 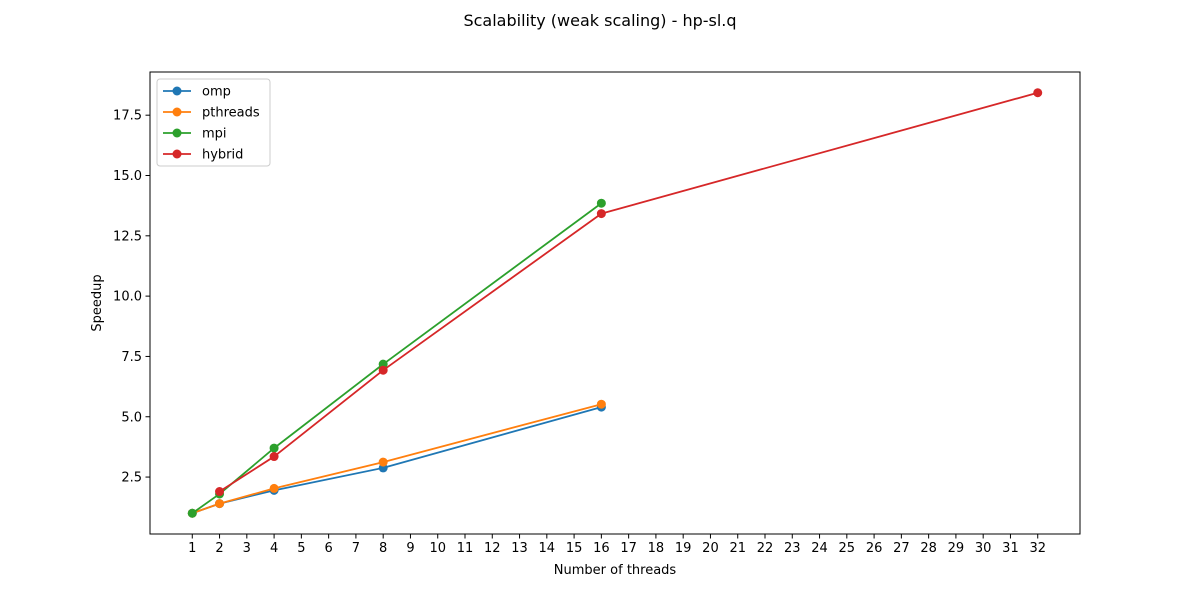 What do you see at coordinates (983, 548) in the screenshot?
I see `x-tick-label: 30` at bounding box center [983, 548].